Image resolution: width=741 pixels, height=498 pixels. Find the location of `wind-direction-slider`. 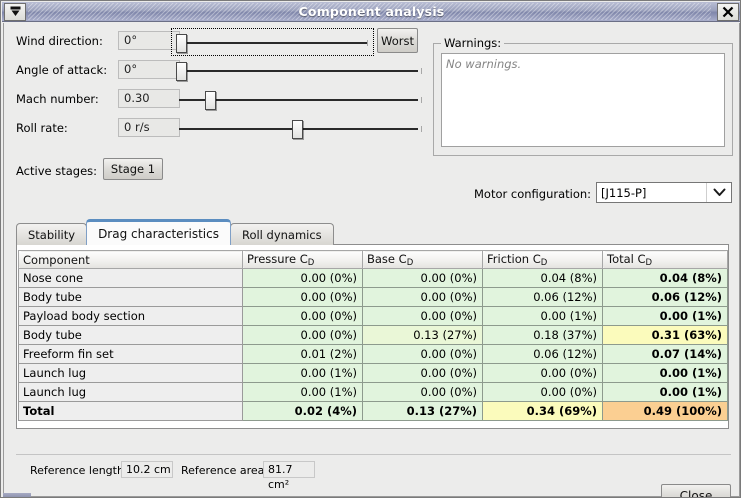

wind-direction-slider is located at coordinates (272, 42).